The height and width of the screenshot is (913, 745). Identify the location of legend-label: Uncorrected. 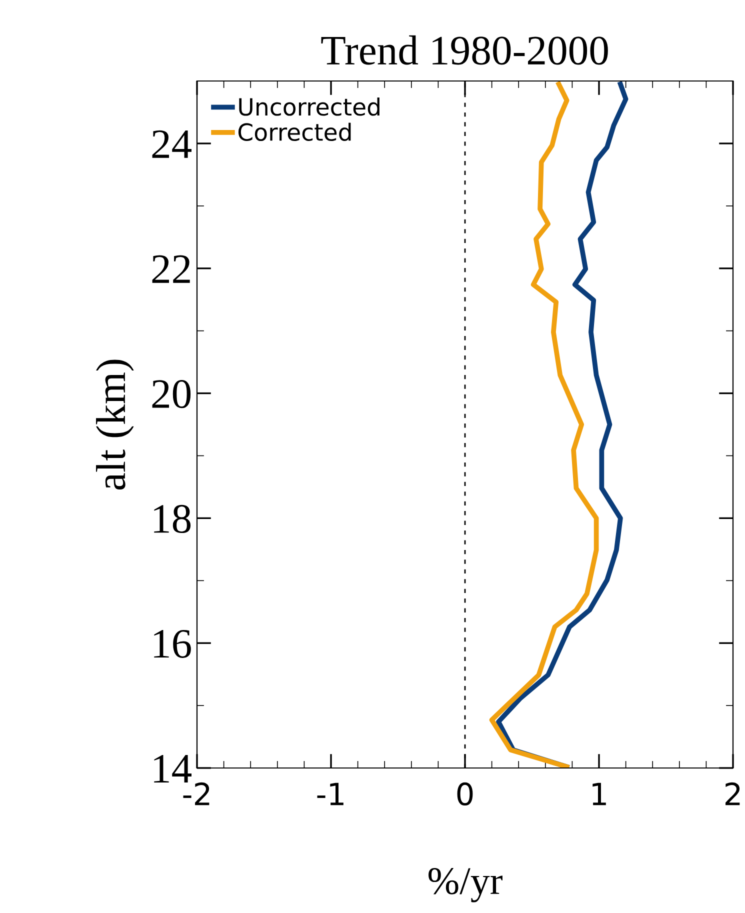
(309, 107).